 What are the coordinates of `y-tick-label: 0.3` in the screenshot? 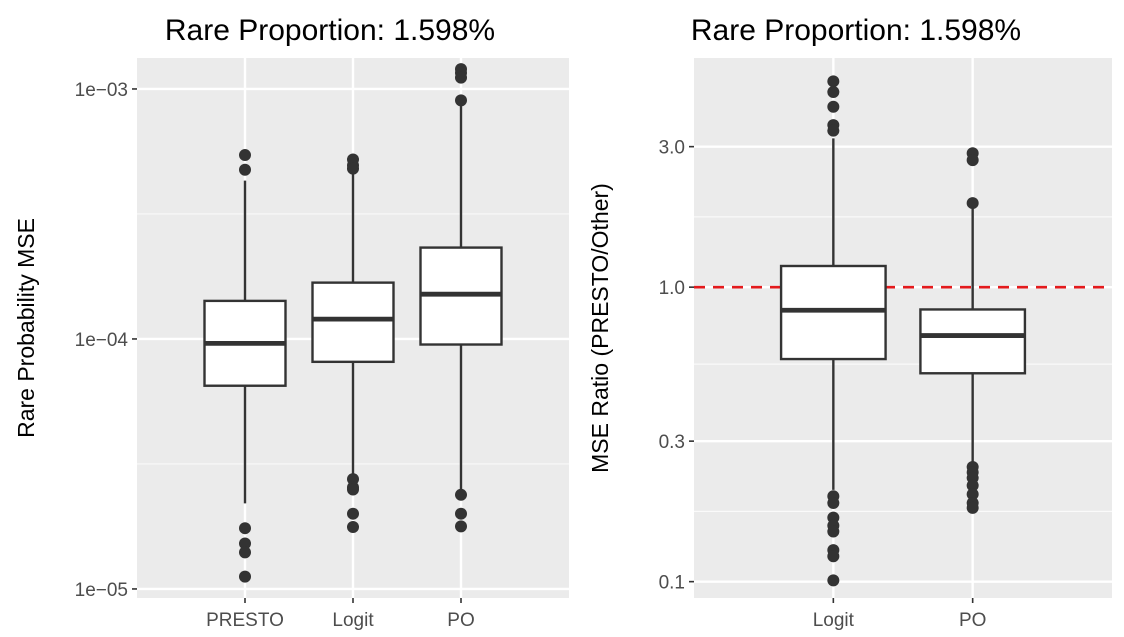 It's located at (672, 442).